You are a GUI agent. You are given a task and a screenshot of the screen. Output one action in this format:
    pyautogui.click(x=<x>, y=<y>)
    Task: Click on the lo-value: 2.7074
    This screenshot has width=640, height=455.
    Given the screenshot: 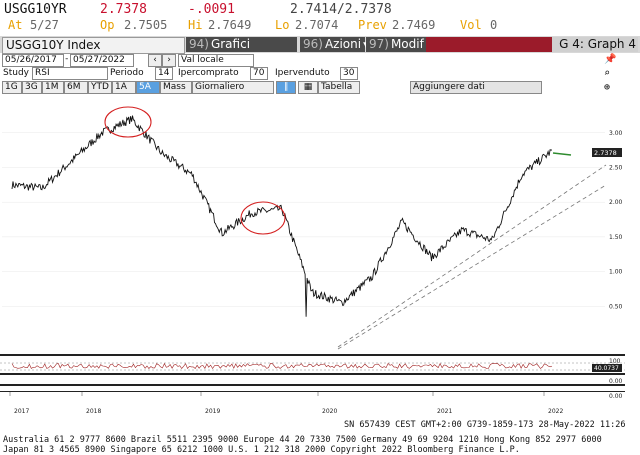 What is the action you would take?
    pyautogui.click(x=317, y=25)
    